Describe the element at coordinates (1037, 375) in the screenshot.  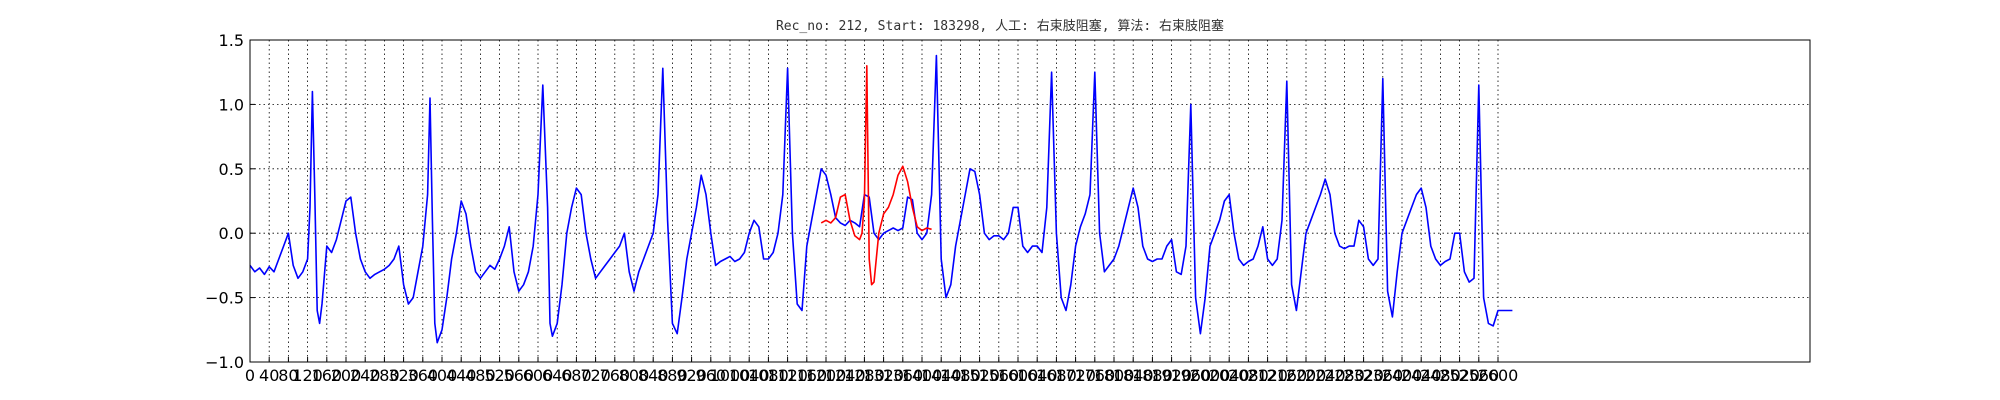
I see `x-tick-label: 1640` at that location.